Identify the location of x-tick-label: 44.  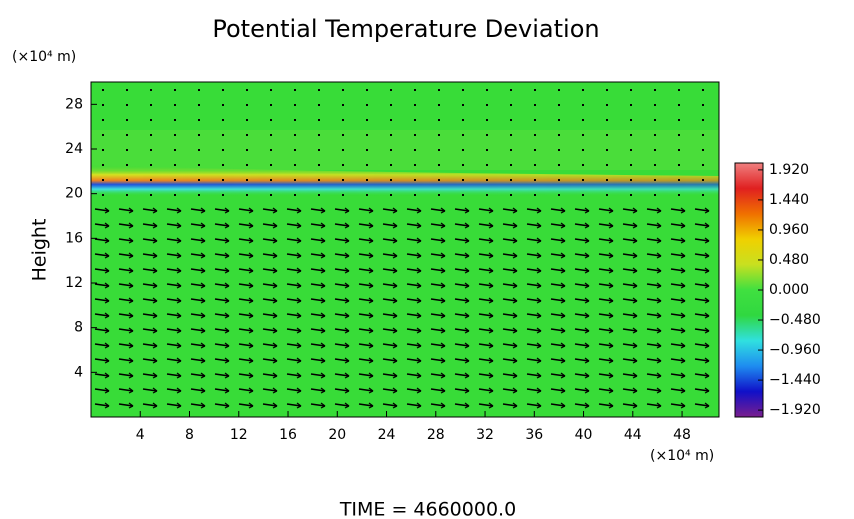
(633, 435).